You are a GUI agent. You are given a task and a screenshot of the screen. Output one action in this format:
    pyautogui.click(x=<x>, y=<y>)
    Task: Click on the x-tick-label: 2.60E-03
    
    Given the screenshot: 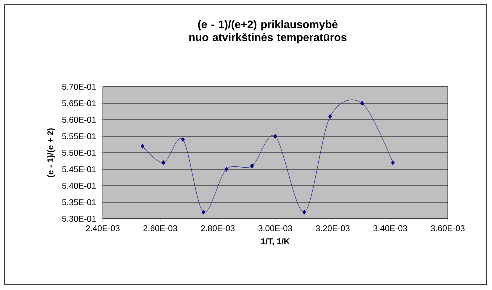 What is the action you would take?
    pyautogui.click(x=161, y=229)
    